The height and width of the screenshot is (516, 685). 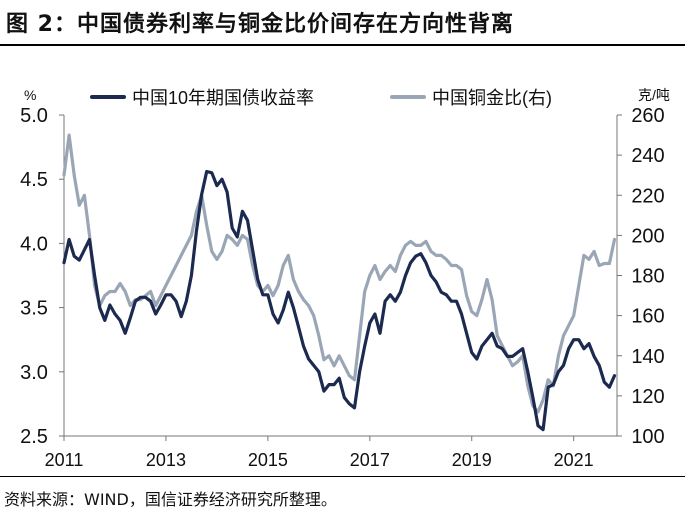 I want to click on y-left-tick-label: 2.5, so click(x=34, y=437).